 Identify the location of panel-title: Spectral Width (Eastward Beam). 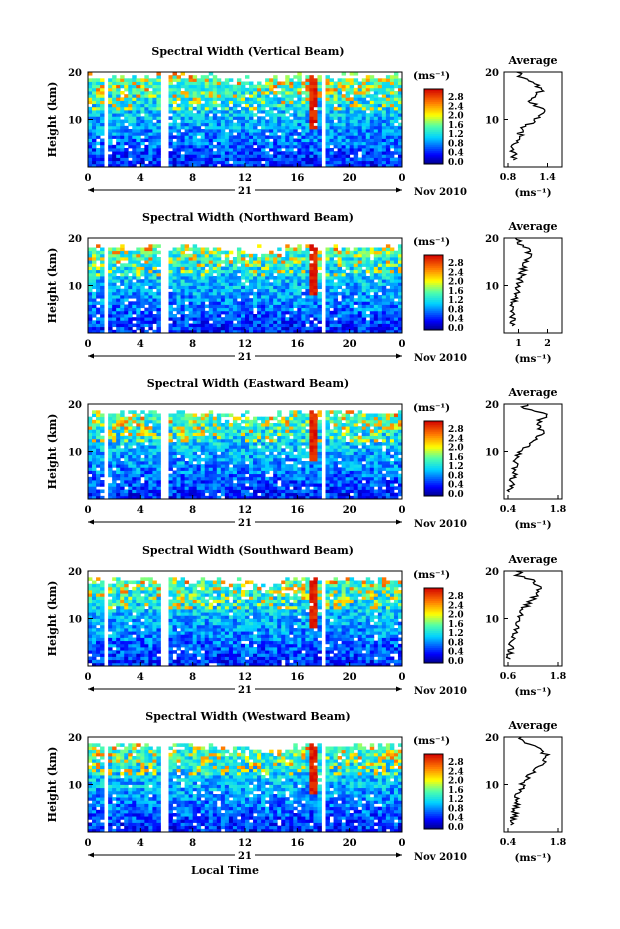
(248, 383).